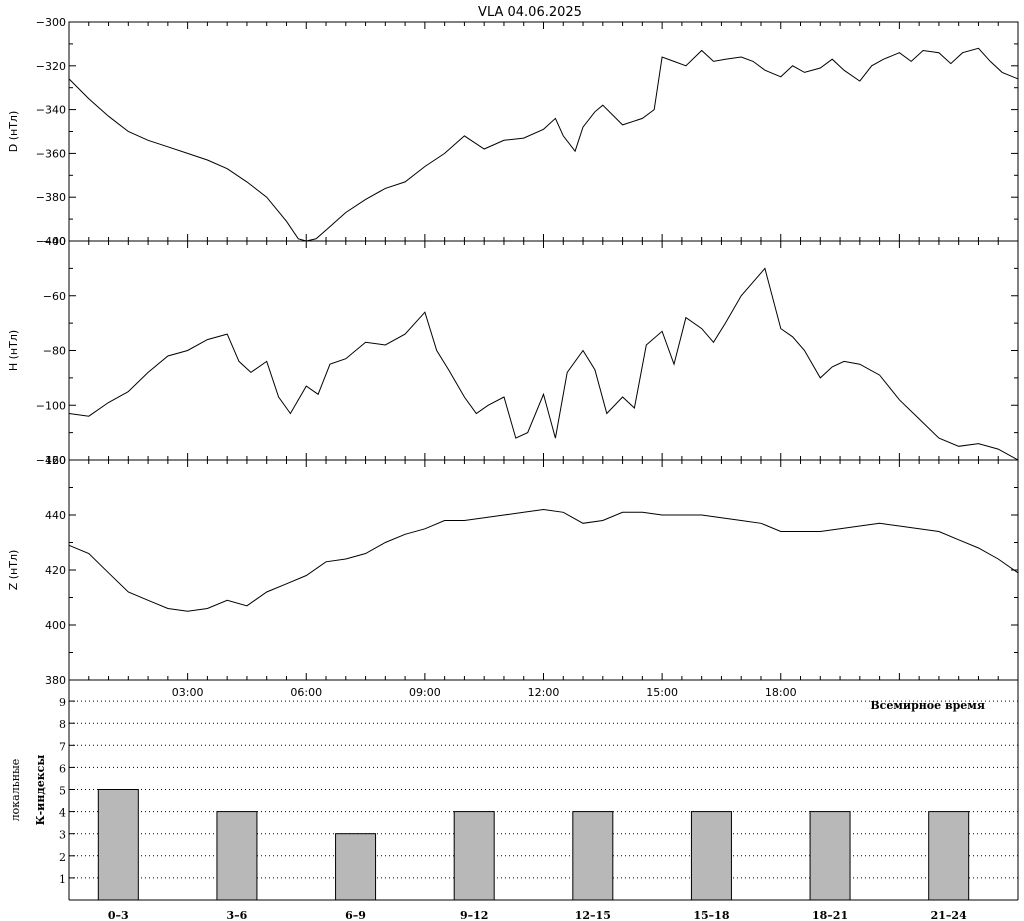 Image resolution: width=1024 pixels, height=921 pixels. I want to click on x-tick-label: 0–3, so click(118, 915).